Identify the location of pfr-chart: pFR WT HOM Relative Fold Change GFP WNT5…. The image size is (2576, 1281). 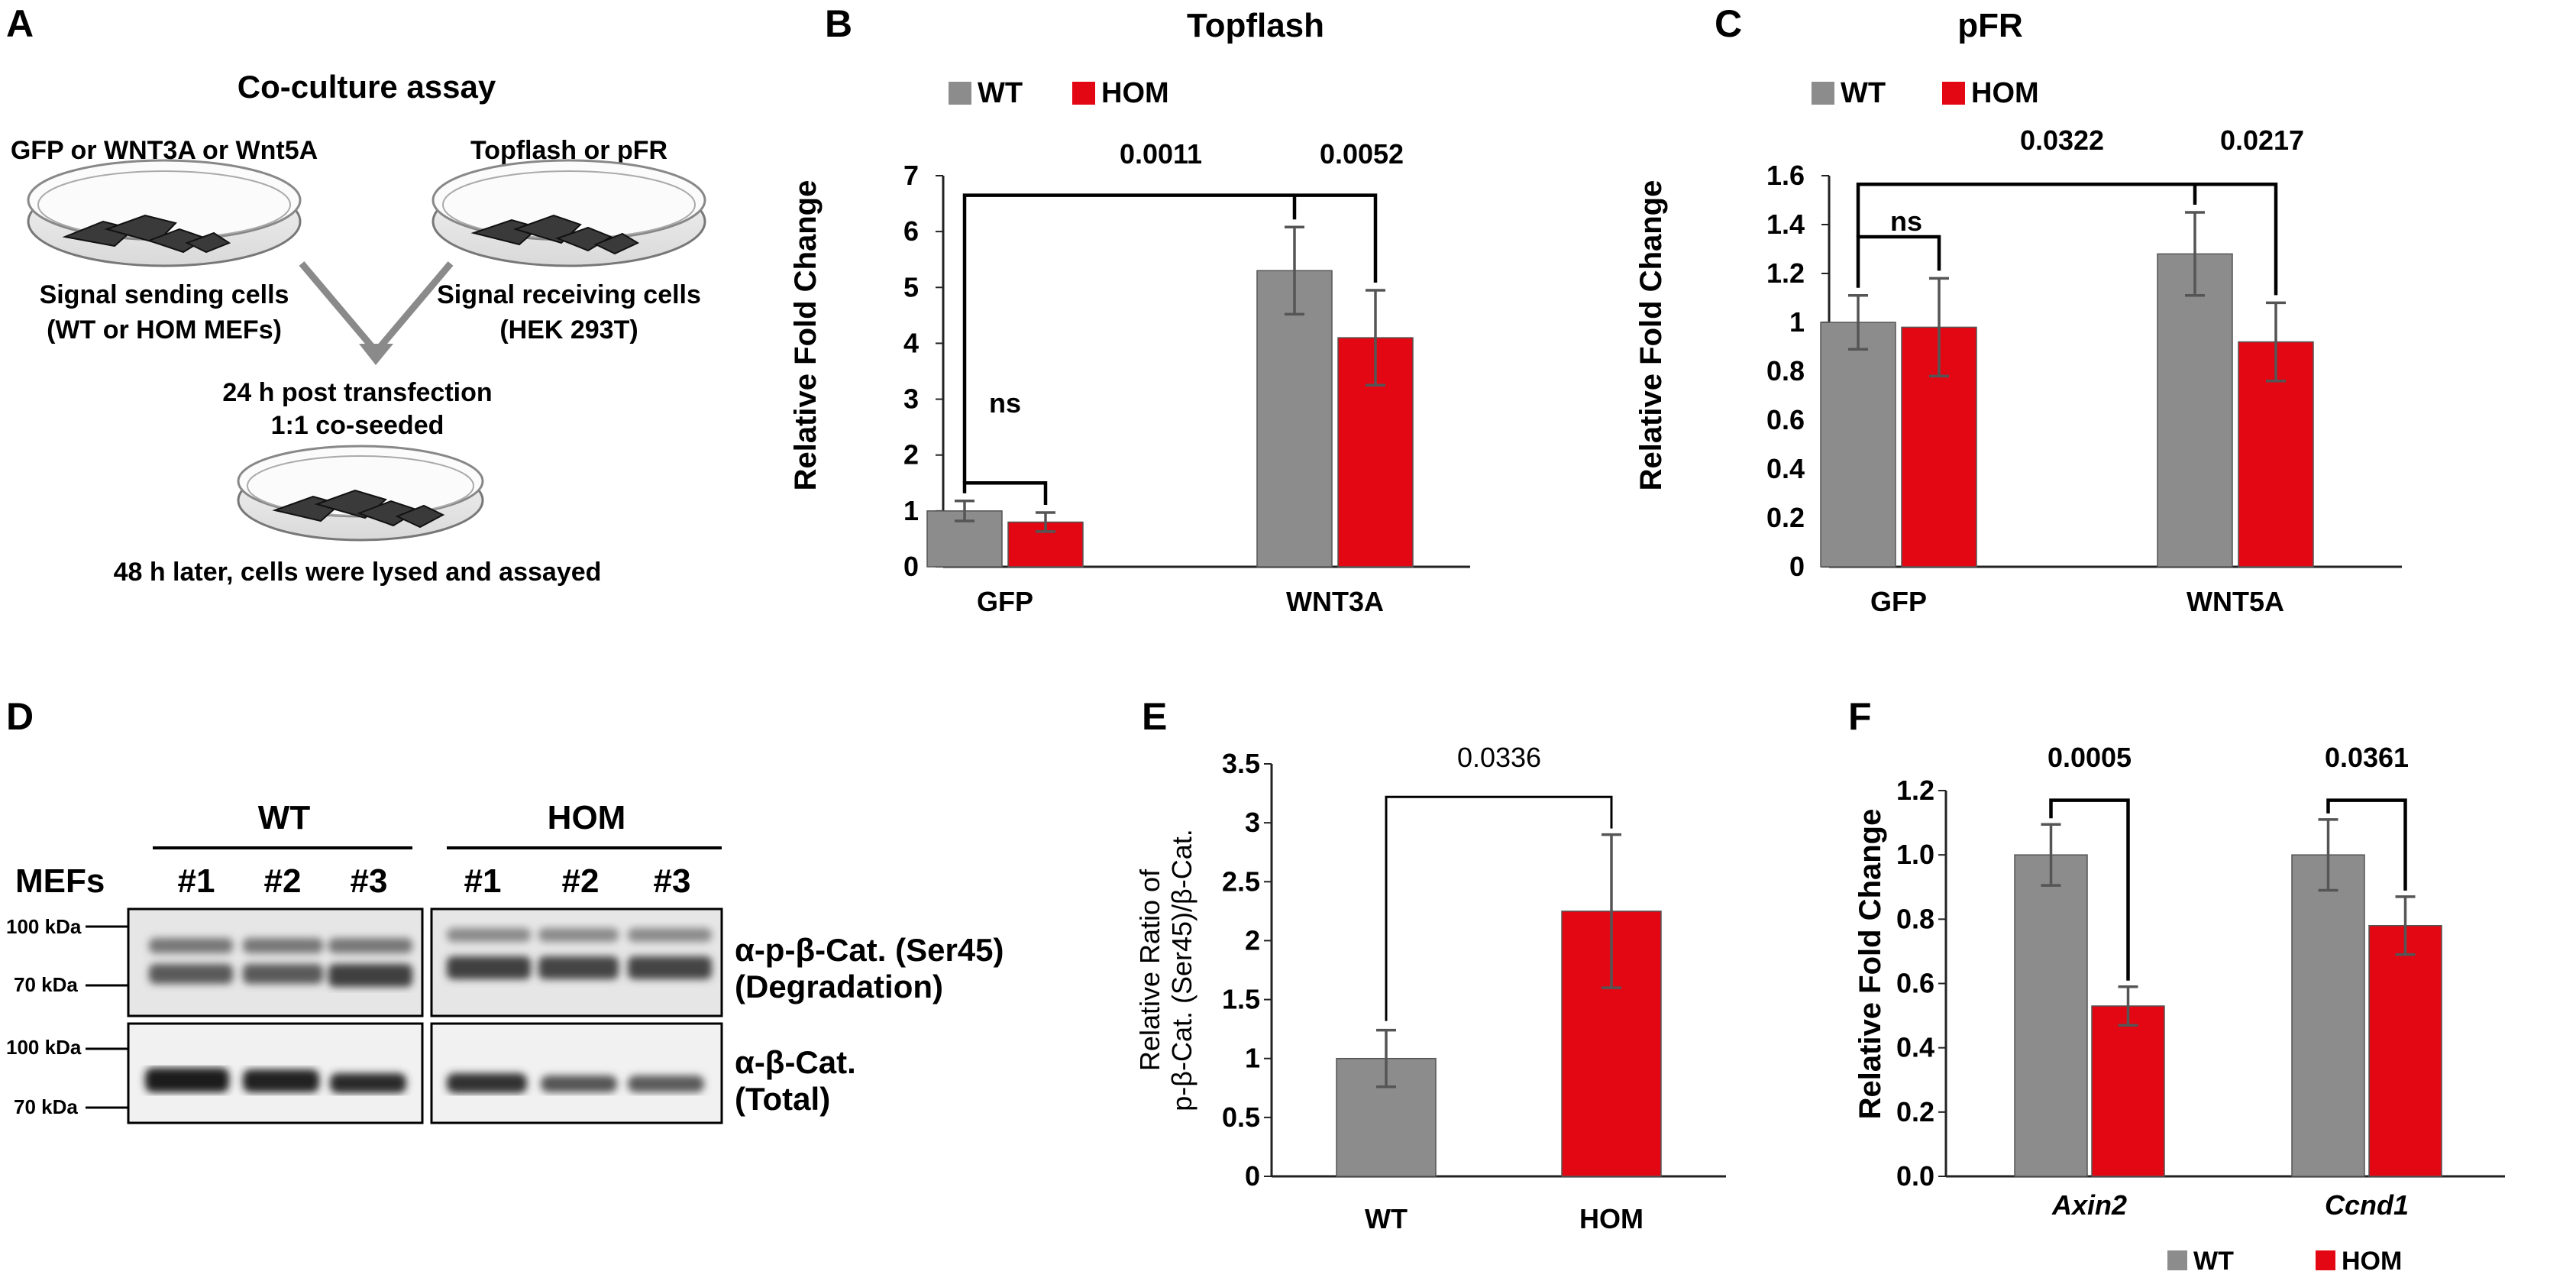
(2018, 312).